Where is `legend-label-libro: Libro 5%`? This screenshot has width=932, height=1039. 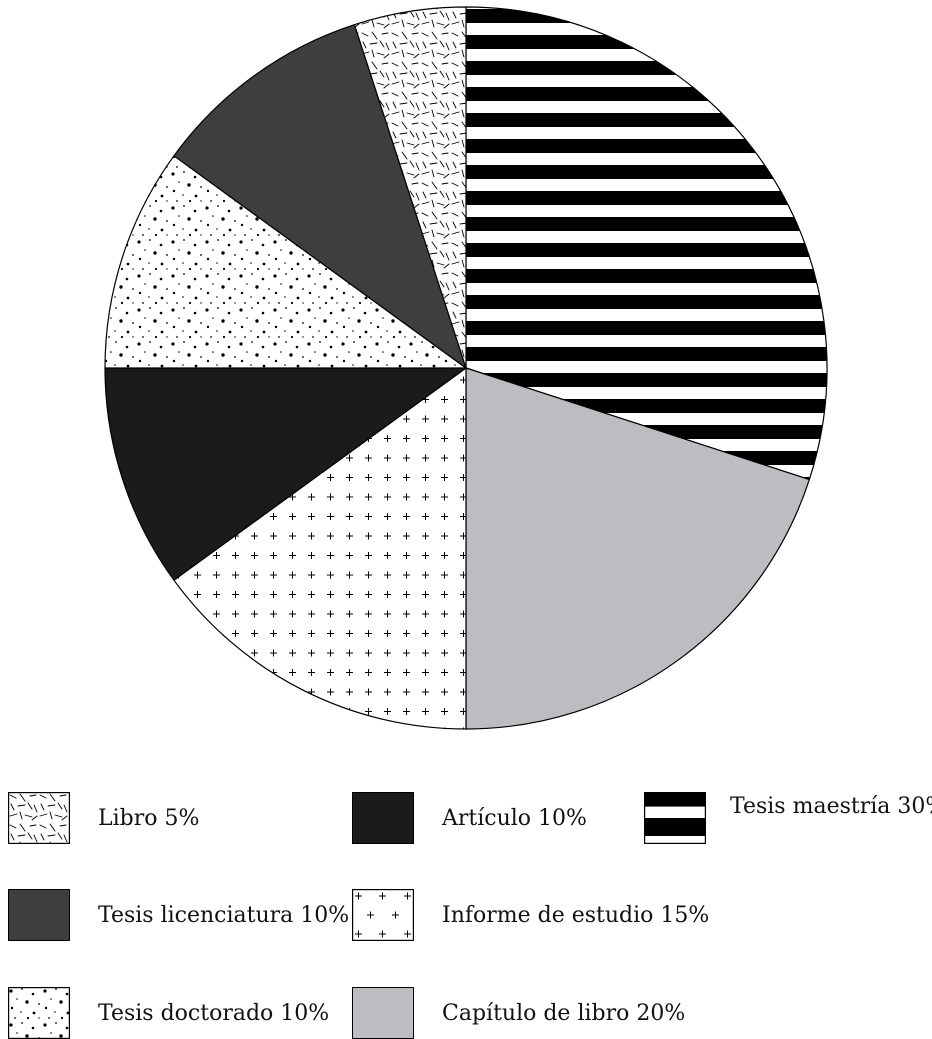
legend-label-libro: Libro 5% is located at coordinates (149, 818).